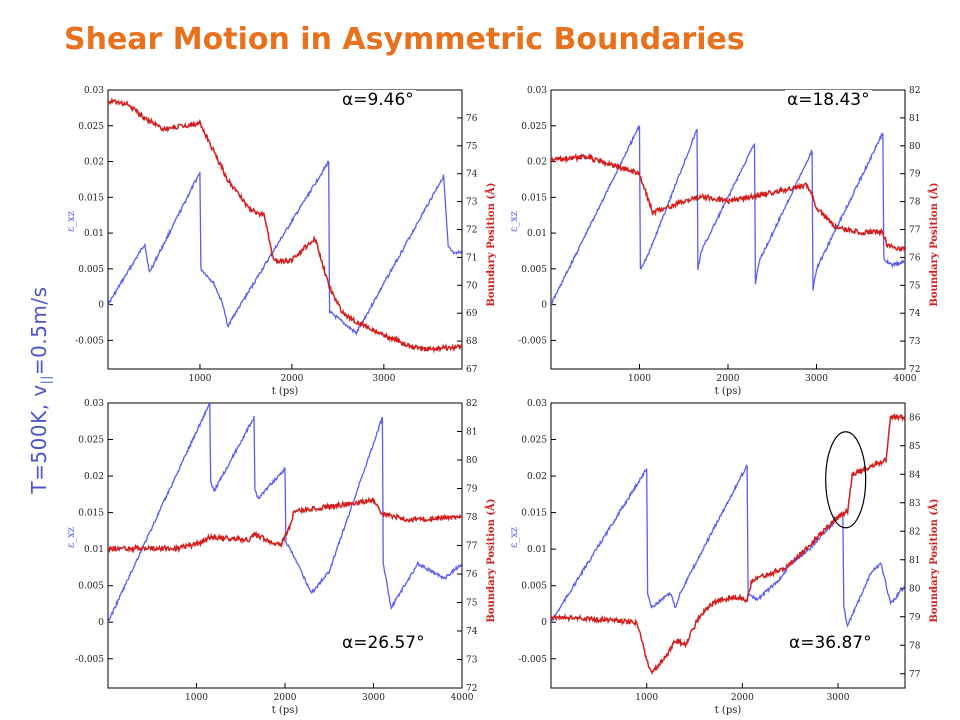  I want to click on slide-title: Shear Motion in Asymmetric Boundaries, so click(404, 39).